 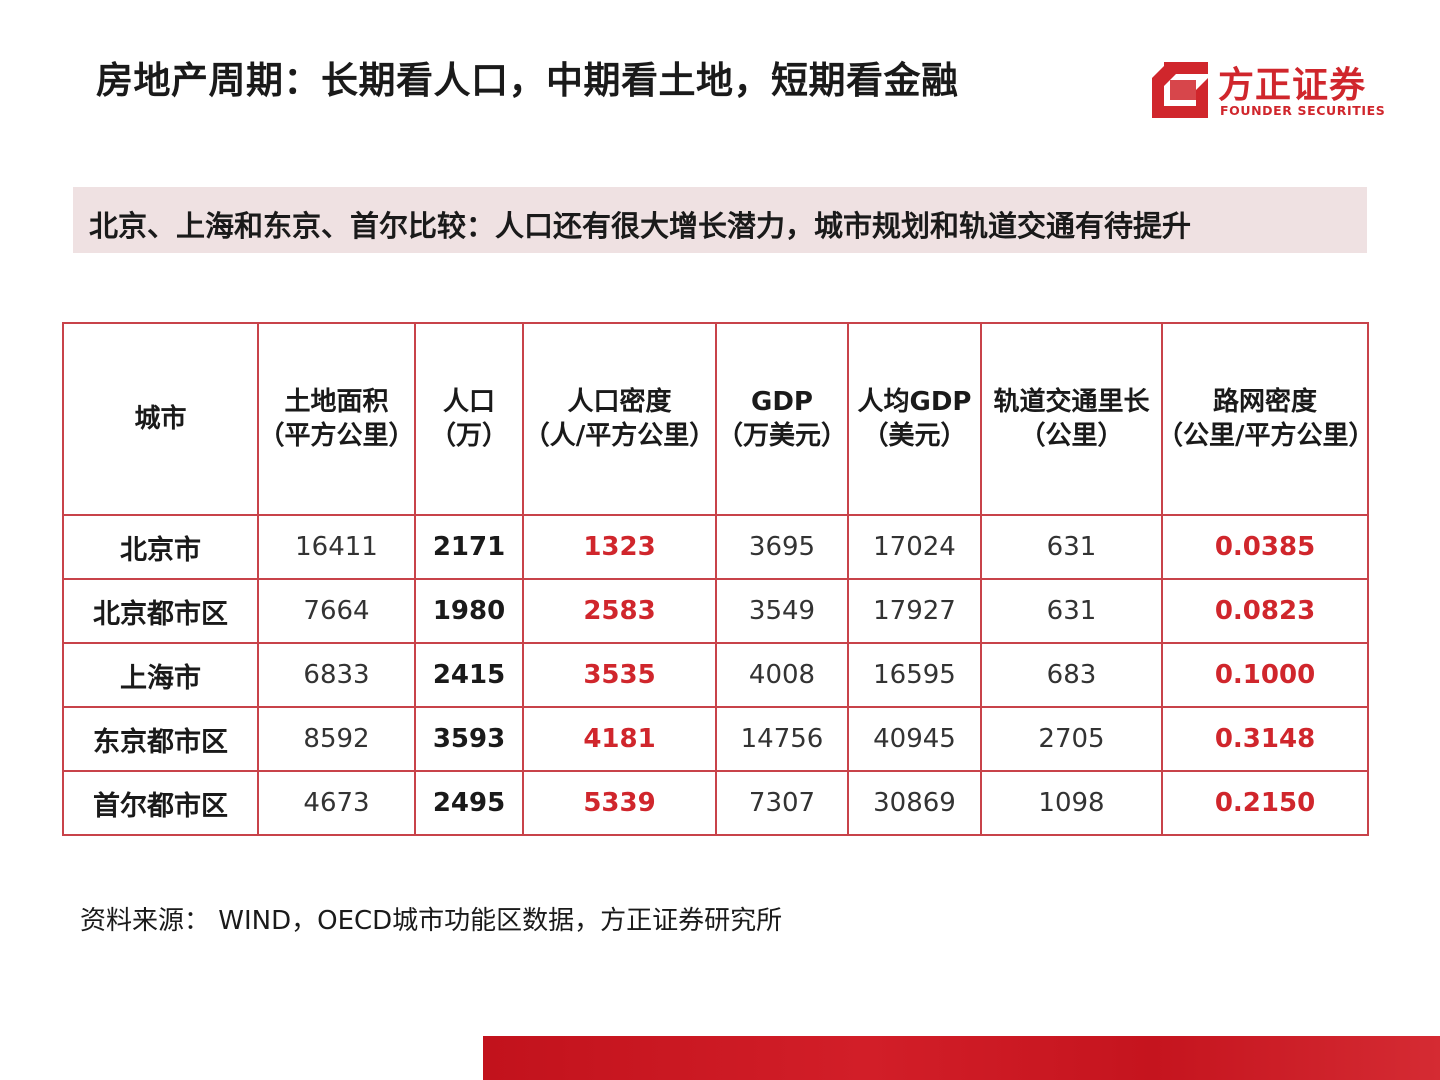 What do you see at coordinates (961, 1058) in the screenshot?
I see `footer-bar` at bounding box center [961, 1058].